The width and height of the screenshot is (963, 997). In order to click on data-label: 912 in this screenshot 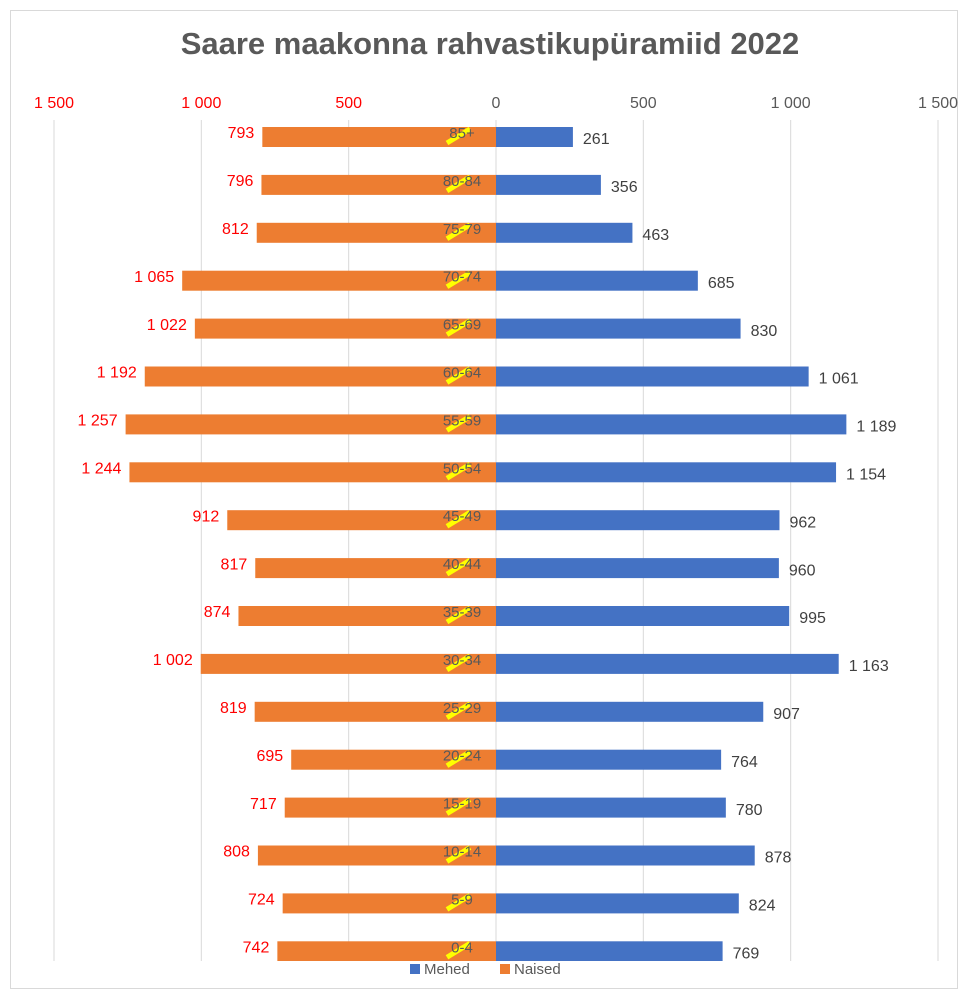, I will do `click(206, 516)`.